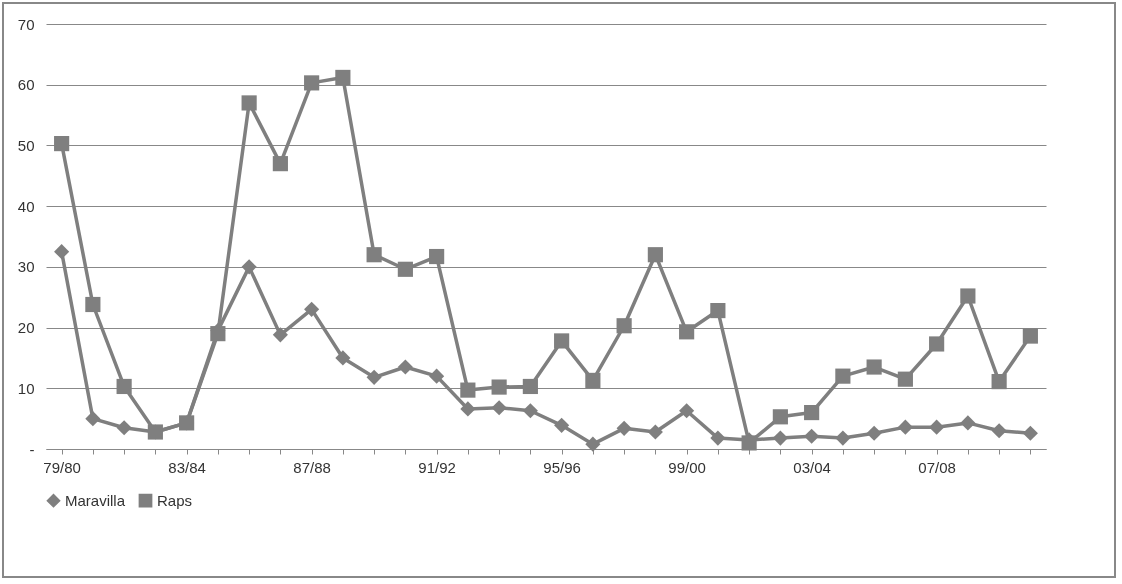 The image size is (1122, 584). What do you see at coordinates (812, 467) in the screenshot?
I see `x-tick-label: 03/04` at bounding box center [812, 467].